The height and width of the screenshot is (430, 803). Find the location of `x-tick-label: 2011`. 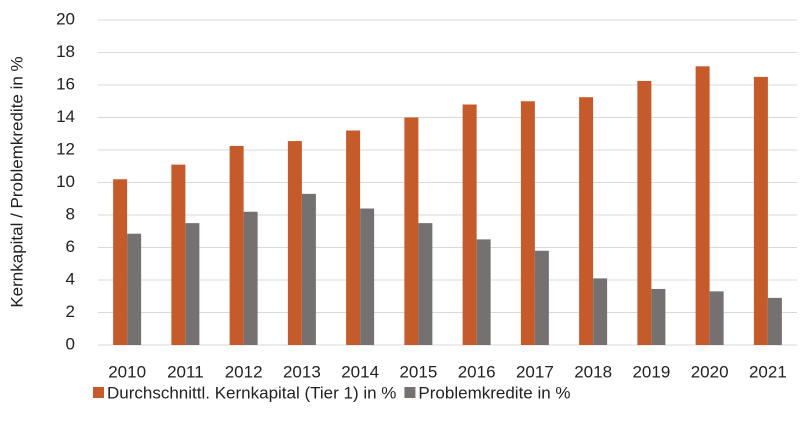

x-tick-label: 2011 is located at coordinates (185, 371).